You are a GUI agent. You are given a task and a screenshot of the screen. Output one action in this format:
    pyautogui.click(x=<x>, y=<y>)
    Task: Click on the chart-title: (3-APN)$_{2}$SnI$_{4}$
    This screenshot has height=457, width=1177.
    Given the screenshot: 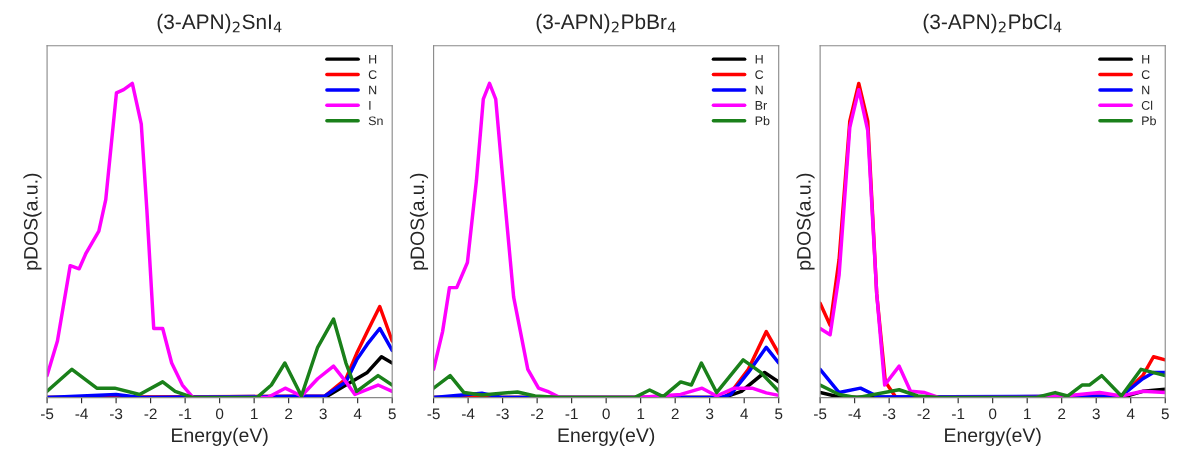 What is the action you would take?
    pyautogui.click(x=219, y=23)
    